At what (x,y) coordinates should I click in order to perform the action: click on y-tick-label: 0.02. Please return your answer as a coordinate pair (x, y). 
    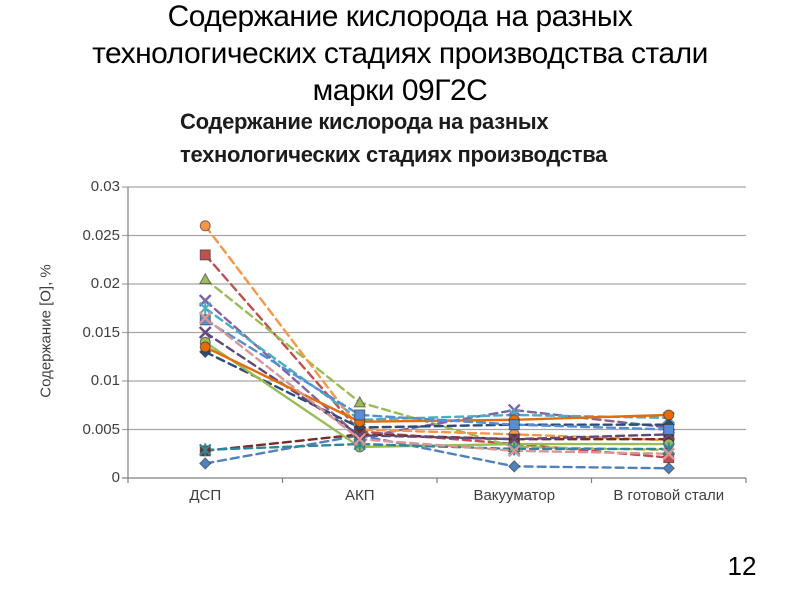
    Looking at the image, I should click on (105, 283).